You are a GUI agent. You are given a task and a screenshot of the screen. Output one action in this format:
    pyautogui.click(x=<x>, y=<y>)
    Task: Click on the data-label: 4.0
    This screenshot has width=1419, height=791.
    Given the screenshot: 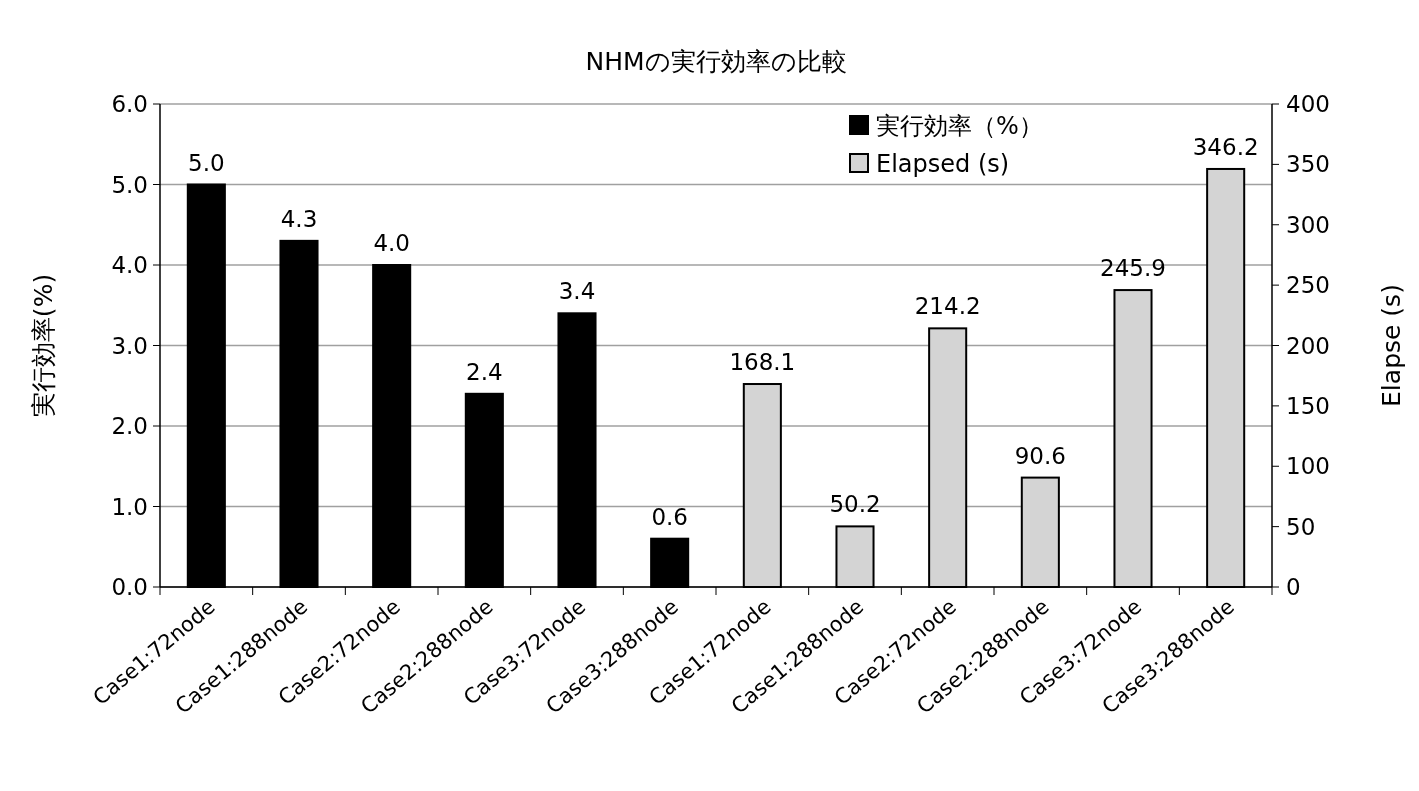 What is the action you would take?
    pyautogui.click(x=391, y=243)
    